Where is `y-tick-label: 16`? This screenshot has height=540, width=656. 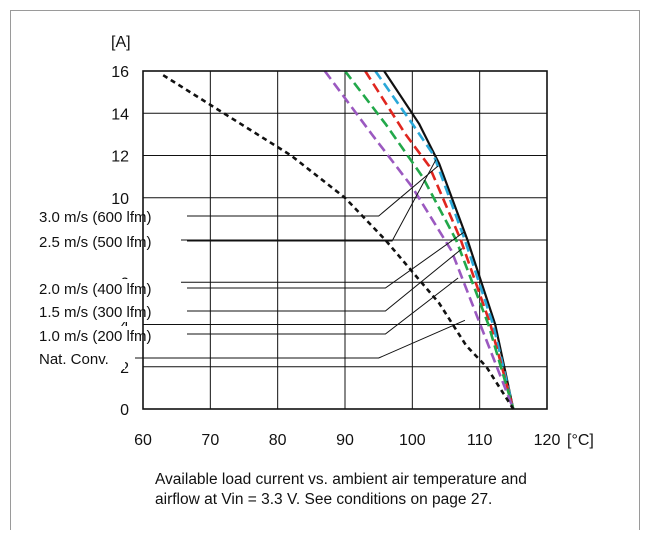
y-tick-label: 16 is located at coordinates (120, 72).